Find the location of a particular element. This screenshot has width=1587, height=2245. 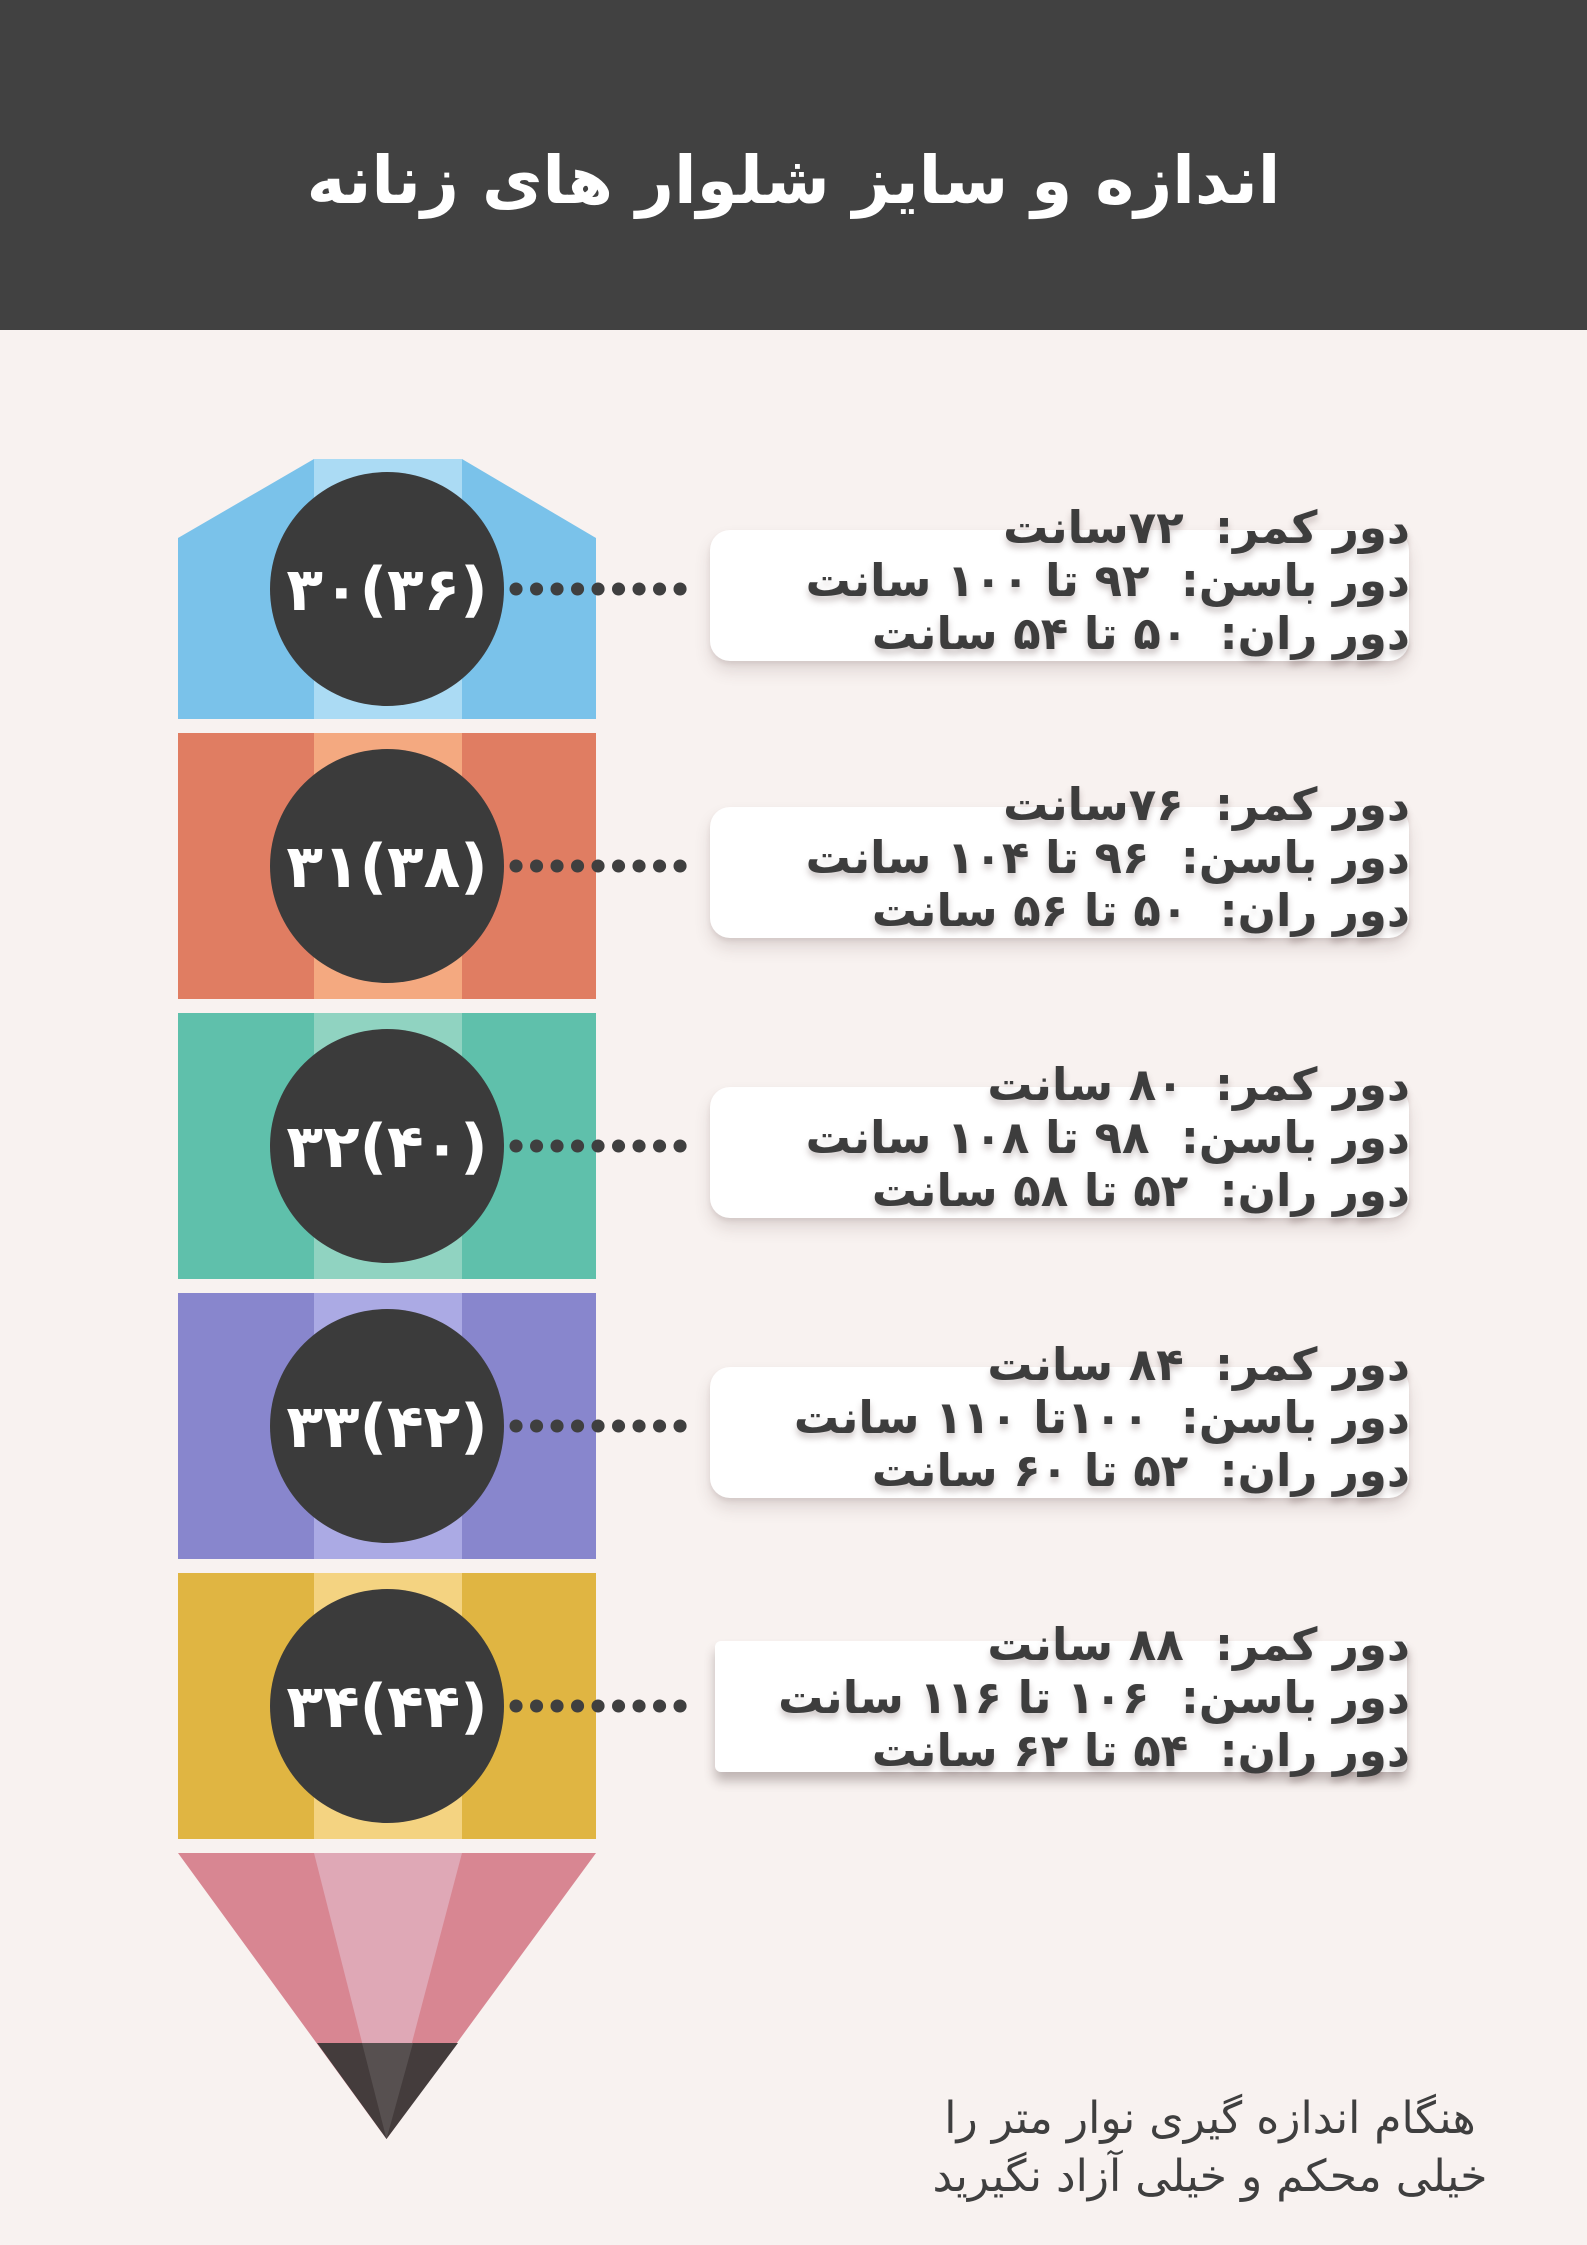

pencil-segment-3: ۳۲(۴۰) is located at coordinates (442, 1146).